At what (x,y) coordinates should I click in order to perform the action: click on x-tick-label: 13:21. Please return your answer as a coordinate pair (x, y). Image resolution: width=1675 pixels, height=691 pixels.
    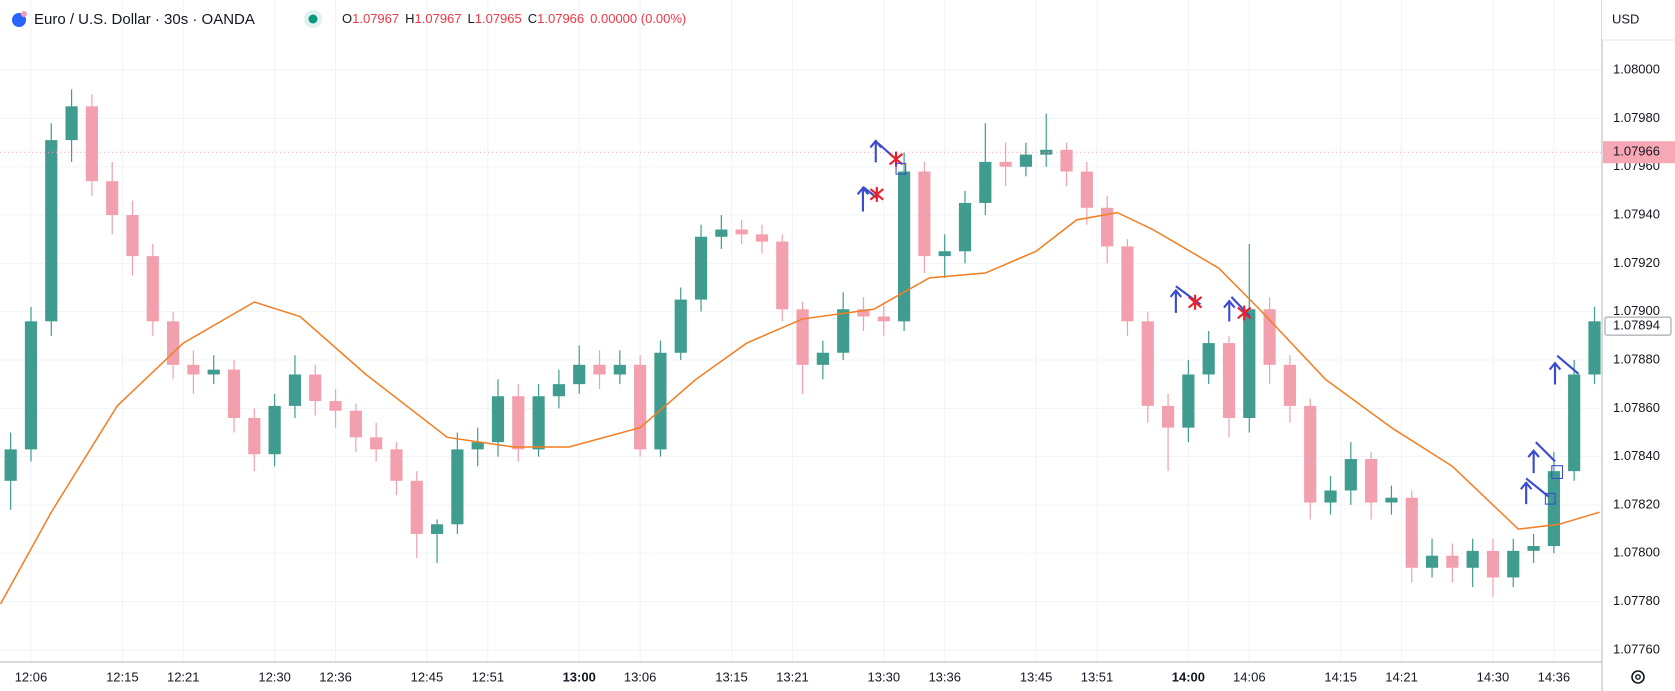
    Looking at the image, I should click on (792, 676).